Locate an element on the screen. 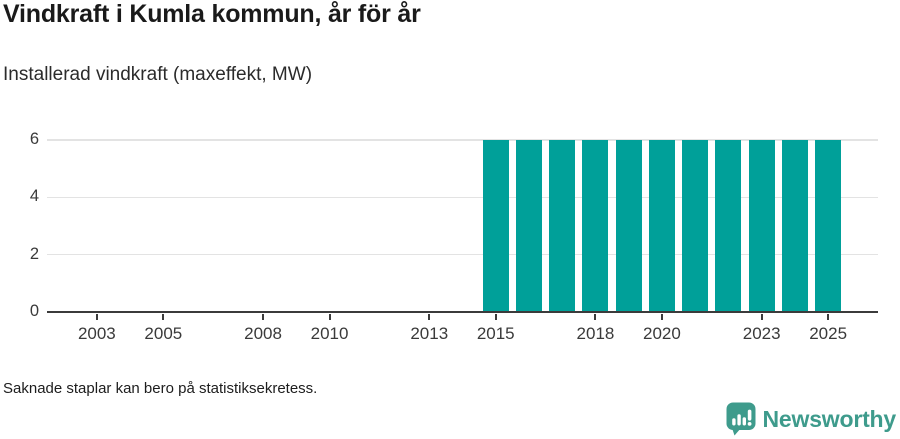 This screenshot has width=900, height=439. y-axis-tick-label: 2 is located at coordinates (34, 253).